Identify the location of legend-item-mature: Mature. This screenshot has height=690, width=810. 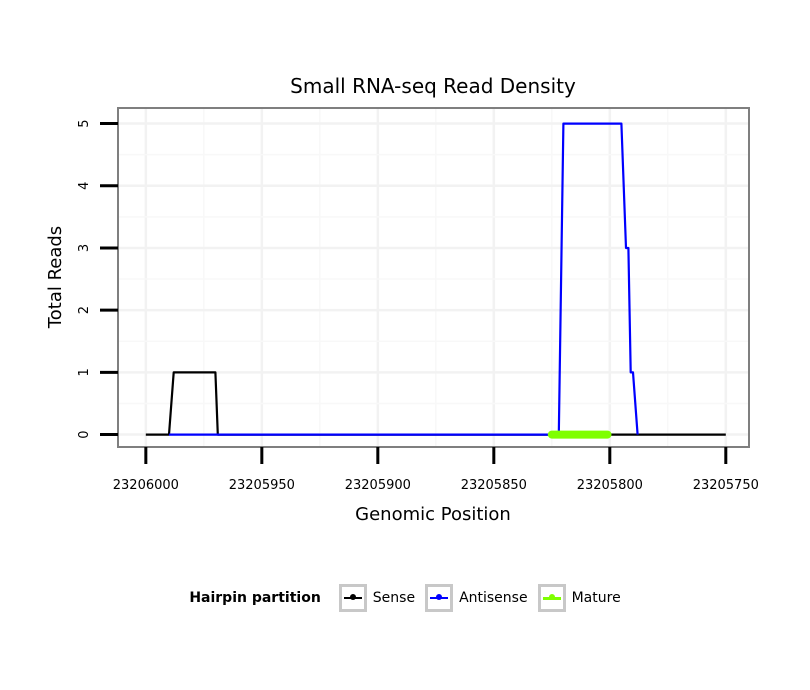
(579, 598).